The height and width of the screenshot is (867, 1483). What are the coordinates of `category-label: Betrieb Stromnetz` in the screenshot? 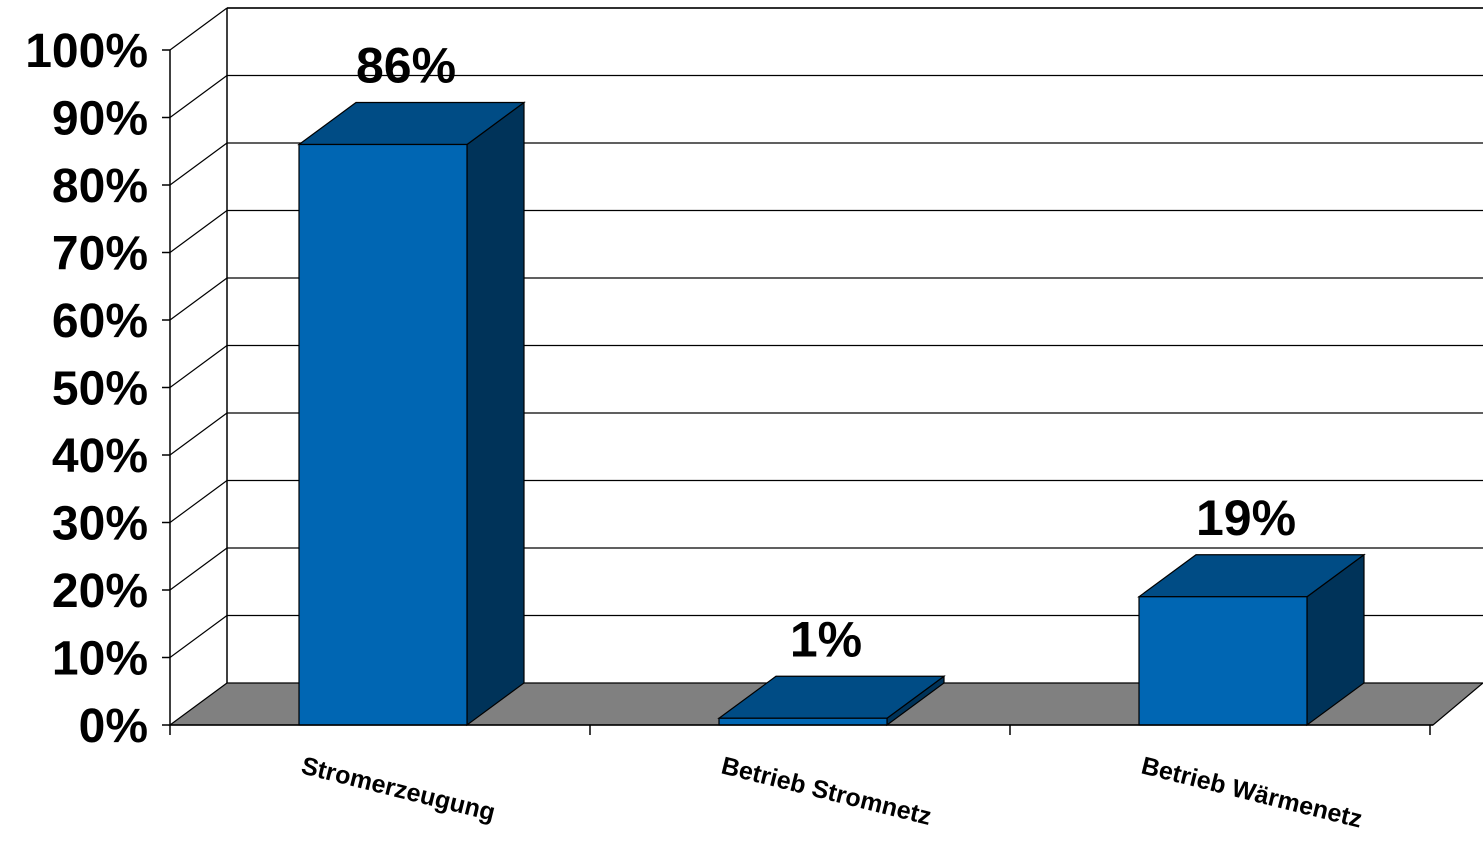 It's located at (827, 791).